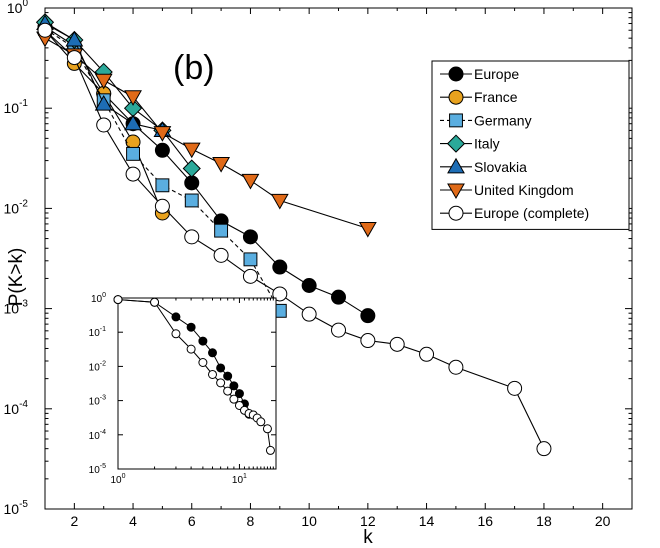 This screenshot has height=548, width=660. Describe the element at coordinates (118, 95) in the screenshot. I see `series-italy` at that location.